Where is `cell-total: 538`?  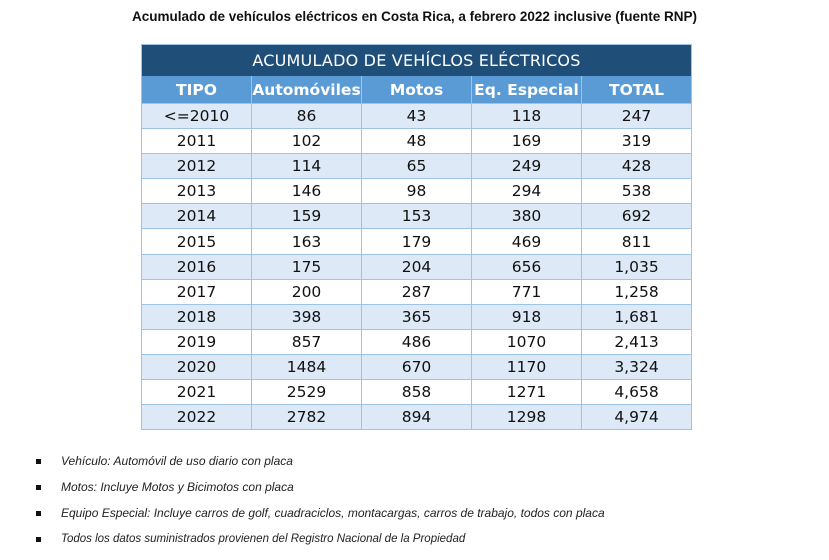
cell-total: 538 is located at coordinates (636, 191).